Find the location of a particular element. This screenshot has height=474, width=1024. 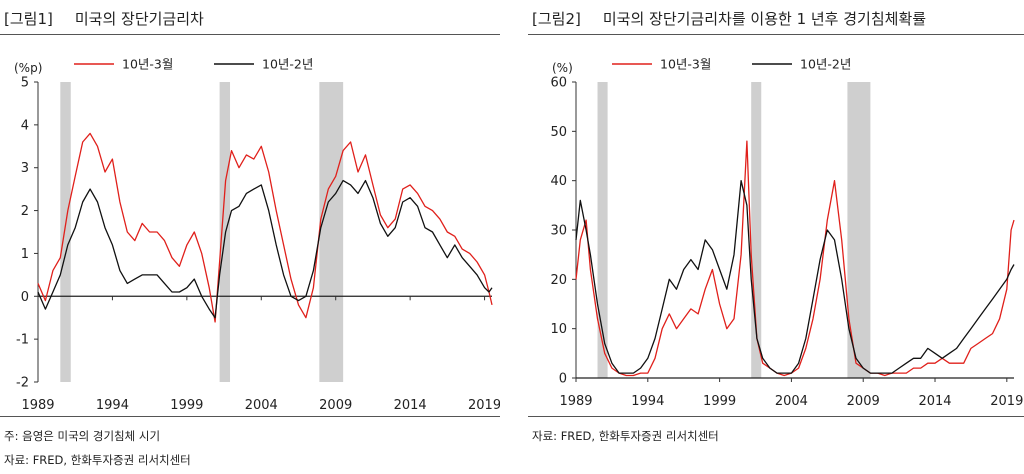

x-tick-label-2: 2009 is located at coordinates (863, 401).